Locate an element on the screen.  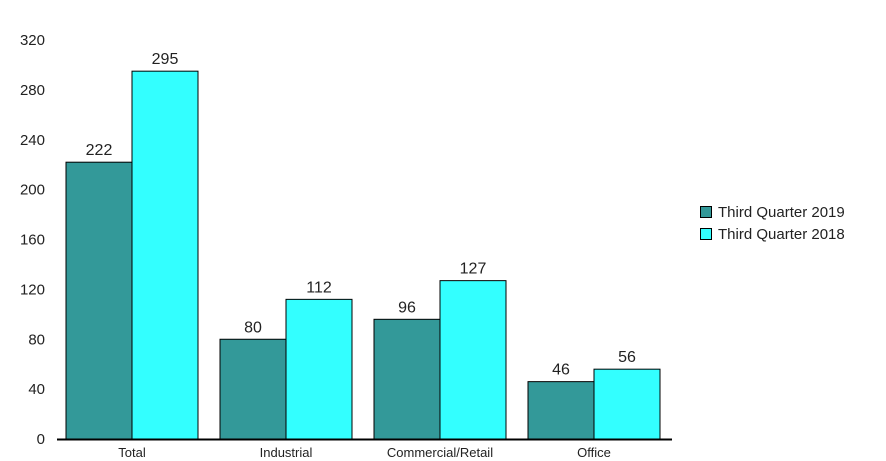
data-label: 295 is located at coordinates (165, 59).